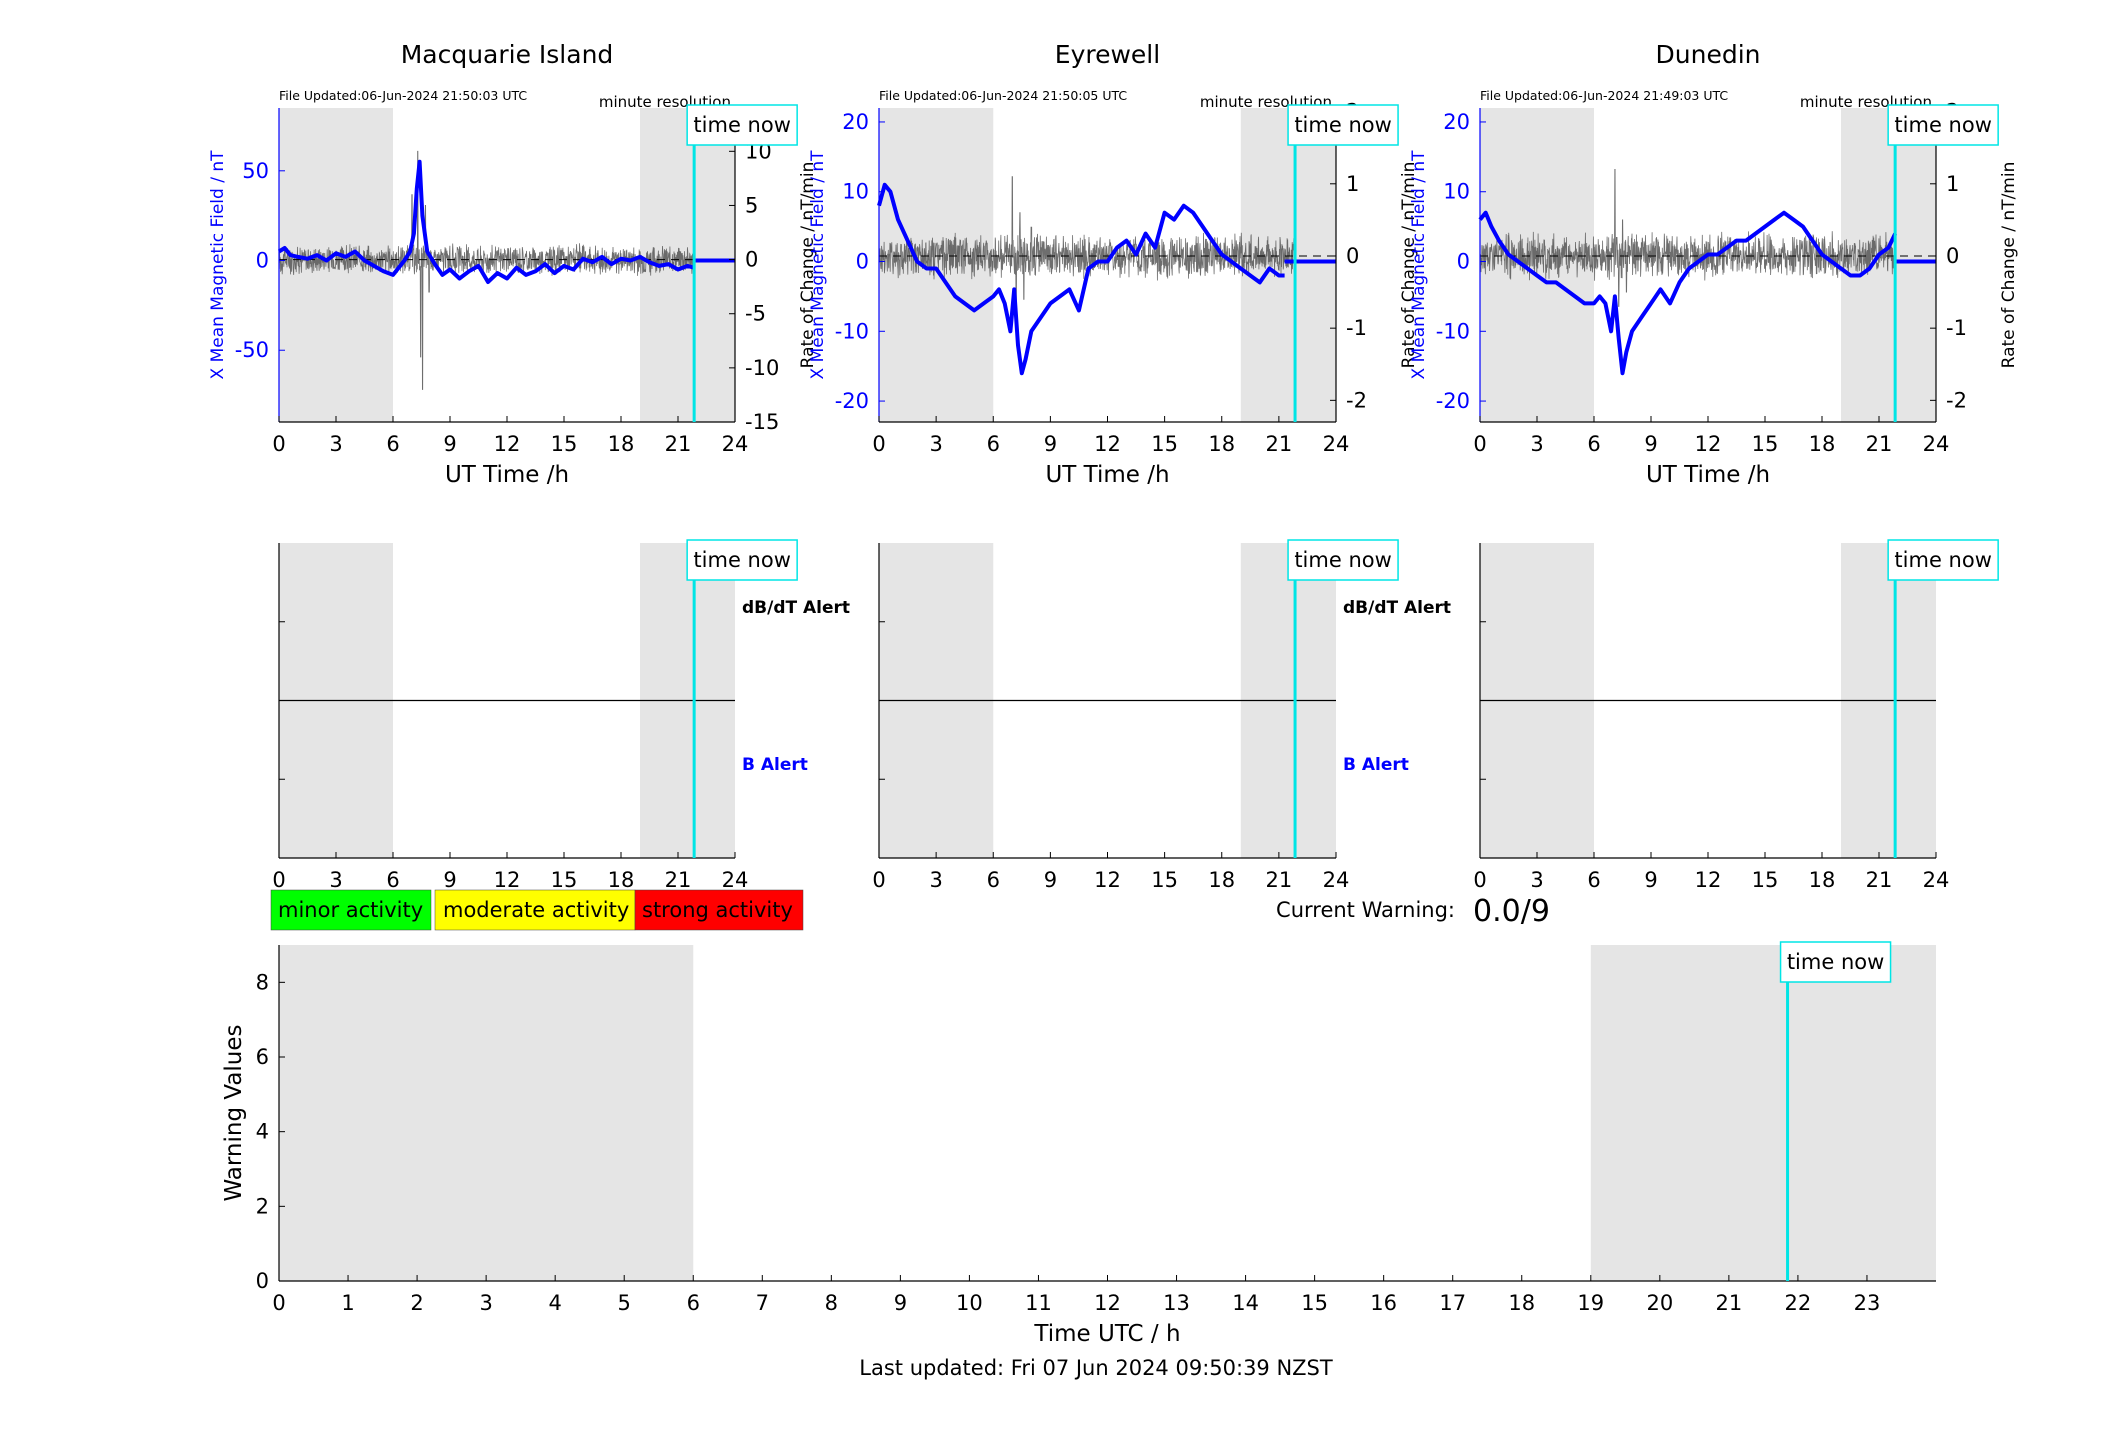  I want to click on alert-1-panel: 0 3 6 9 12 15 18 21 24 dB/dT Alert B Alert time now, so click(561, 715).